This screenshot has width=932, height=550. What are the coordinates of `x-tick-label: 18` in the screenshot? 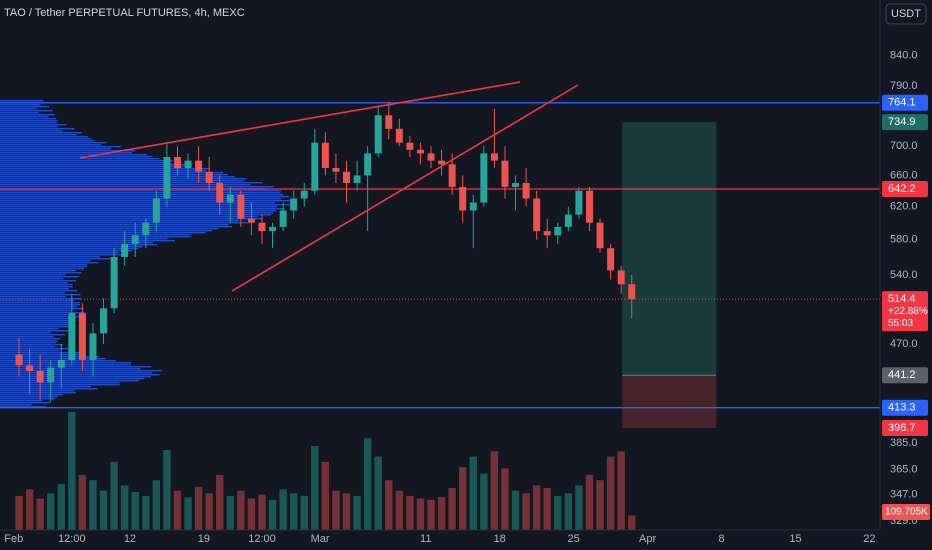 It's located at (500, 539).